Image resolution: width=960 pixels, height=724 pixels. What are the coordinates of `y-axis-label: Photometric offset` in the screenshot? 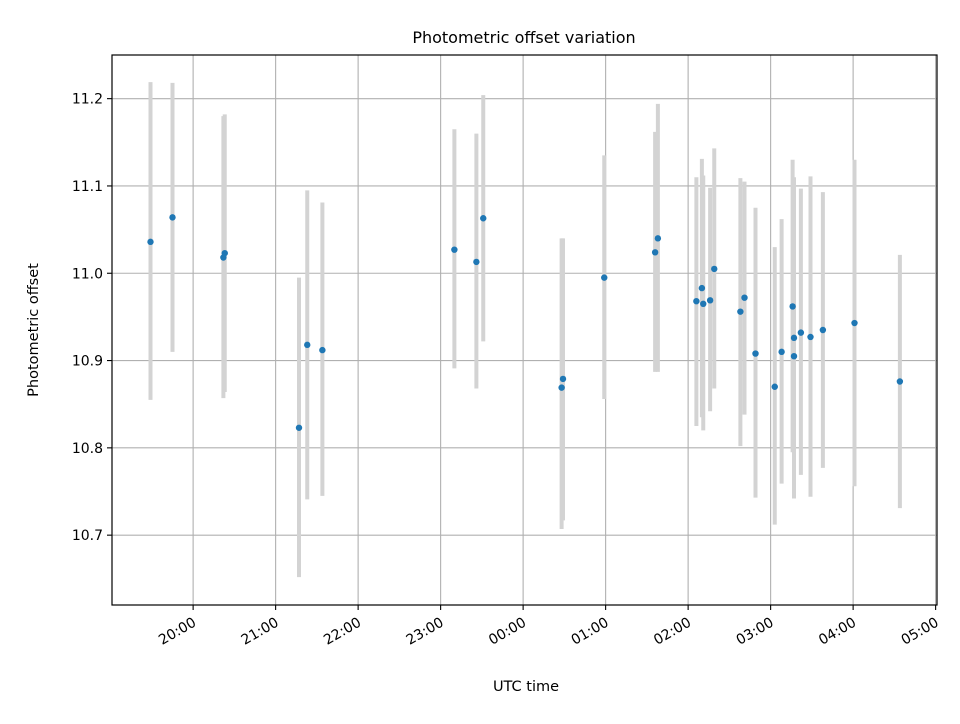 It's located at (34, 330).